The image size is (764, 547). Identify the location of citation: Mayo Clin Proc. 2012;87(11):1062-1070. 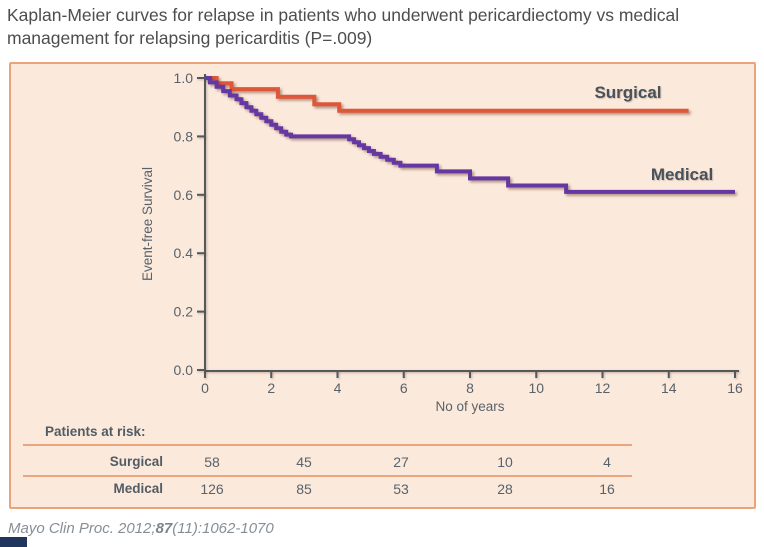
(141, 528).